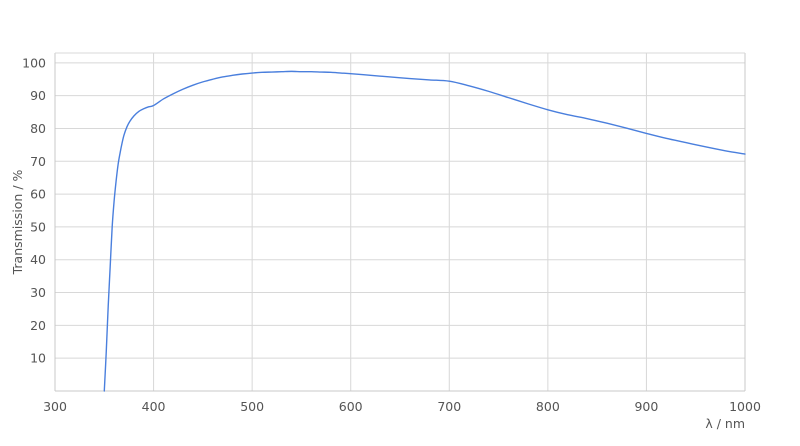  Describe the element at coordinates (449, 406) in the screenshot. I see `x-tick-label: 700` at that location.